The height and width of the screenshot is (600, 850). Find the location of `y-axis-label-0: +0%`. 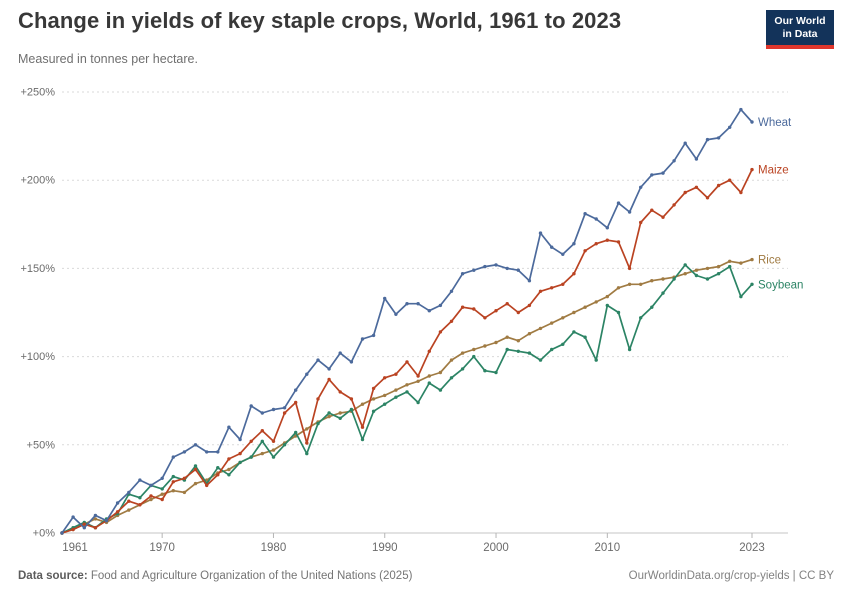

y-axis-label-0: +0% is located at coordinates (44, 534).